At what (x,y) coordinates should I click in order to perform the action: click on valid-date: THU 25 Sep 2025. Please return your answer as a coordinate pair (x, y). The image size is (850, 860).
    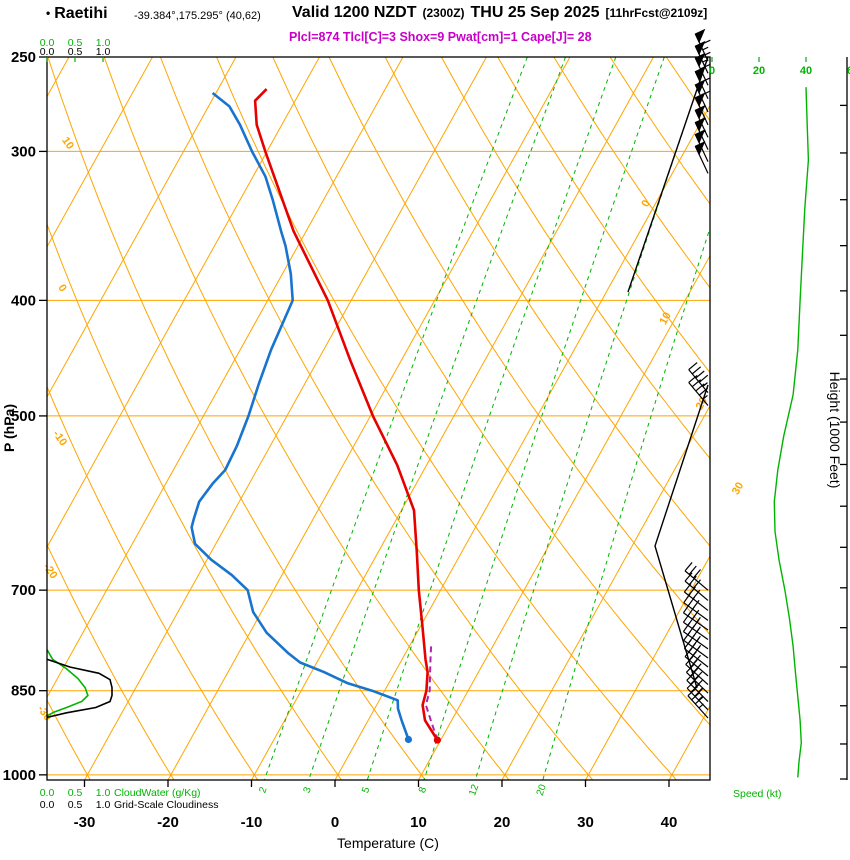
    Looking at the image, I should click on (535, 12).